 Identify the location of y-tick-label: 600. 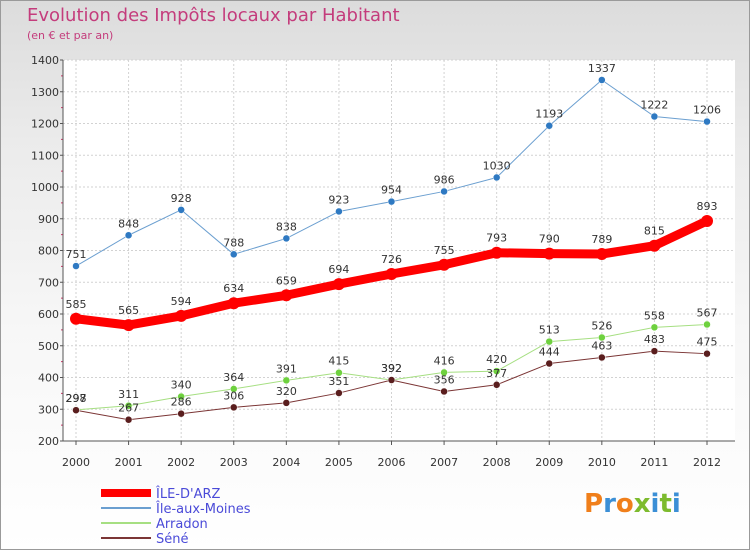
(48, 314).